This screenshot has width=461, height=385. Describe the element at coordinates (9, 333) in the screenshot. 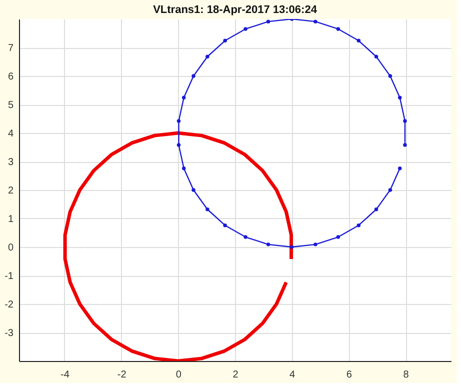

I see `y-tick-label: -3` at that location.